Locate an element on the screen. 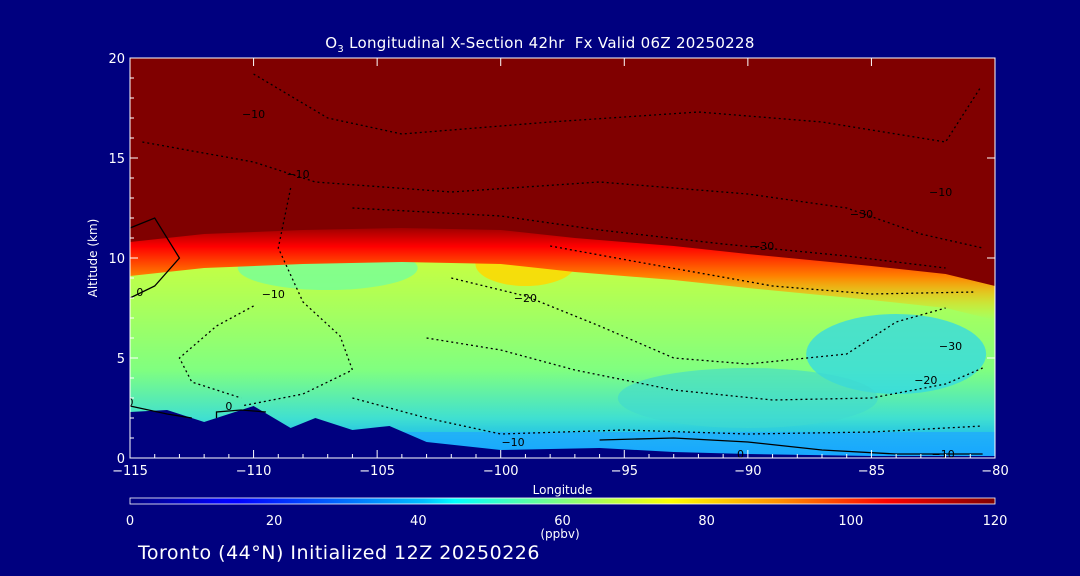 This screenshot has height=576, width=1080. x-tick-label: −95 is located at coordinates (624, 471).